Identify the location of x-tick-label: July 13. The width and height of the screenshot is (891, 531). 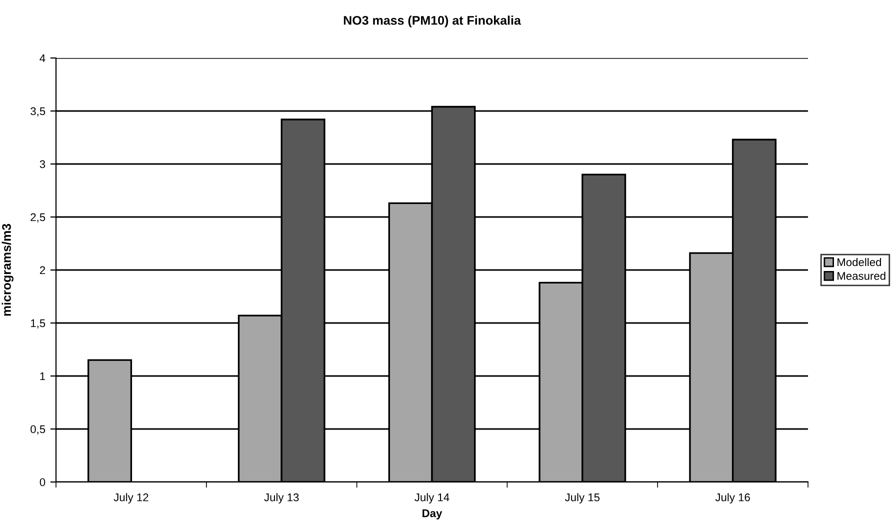
(281, 498).